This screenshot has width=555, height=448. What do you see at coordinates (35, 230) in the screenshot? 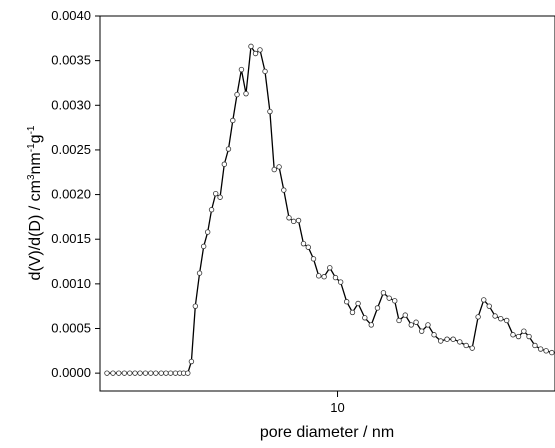
I see `y-axis-label-main: d(V)/d(D) / cm` at bounding box center [35, 230].